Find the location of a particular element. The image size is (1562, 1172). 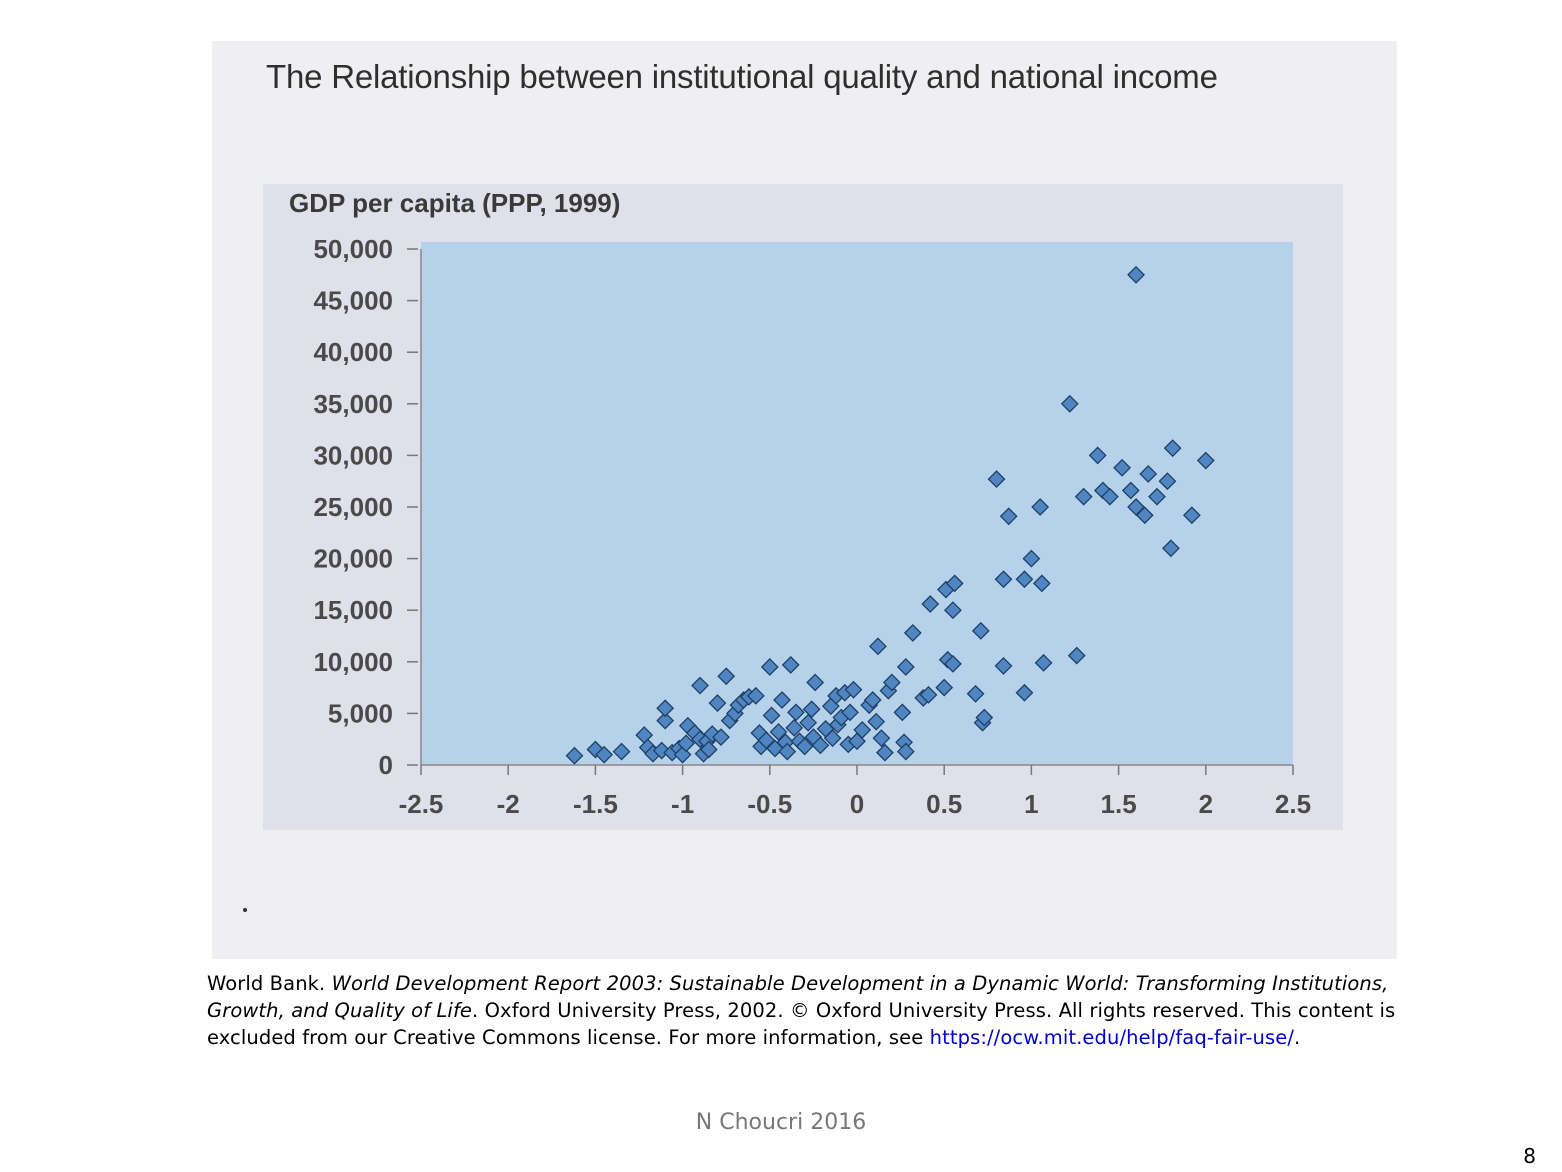

x-tick-label: 2.5 is located at coordinates (1293, 804).